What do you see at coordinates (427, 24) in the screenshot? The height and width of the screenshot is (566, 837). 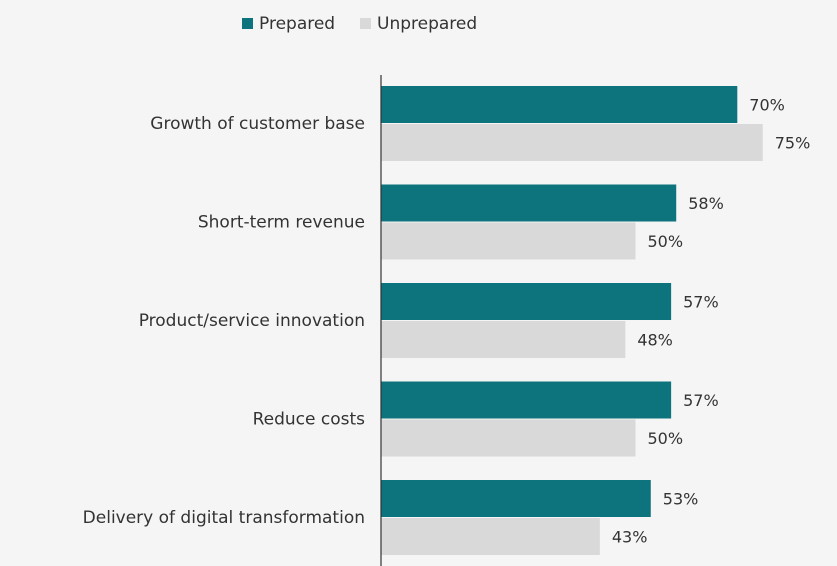 I see `legend-label-unprepared: Unprepared` at bounding box center [427, 24].